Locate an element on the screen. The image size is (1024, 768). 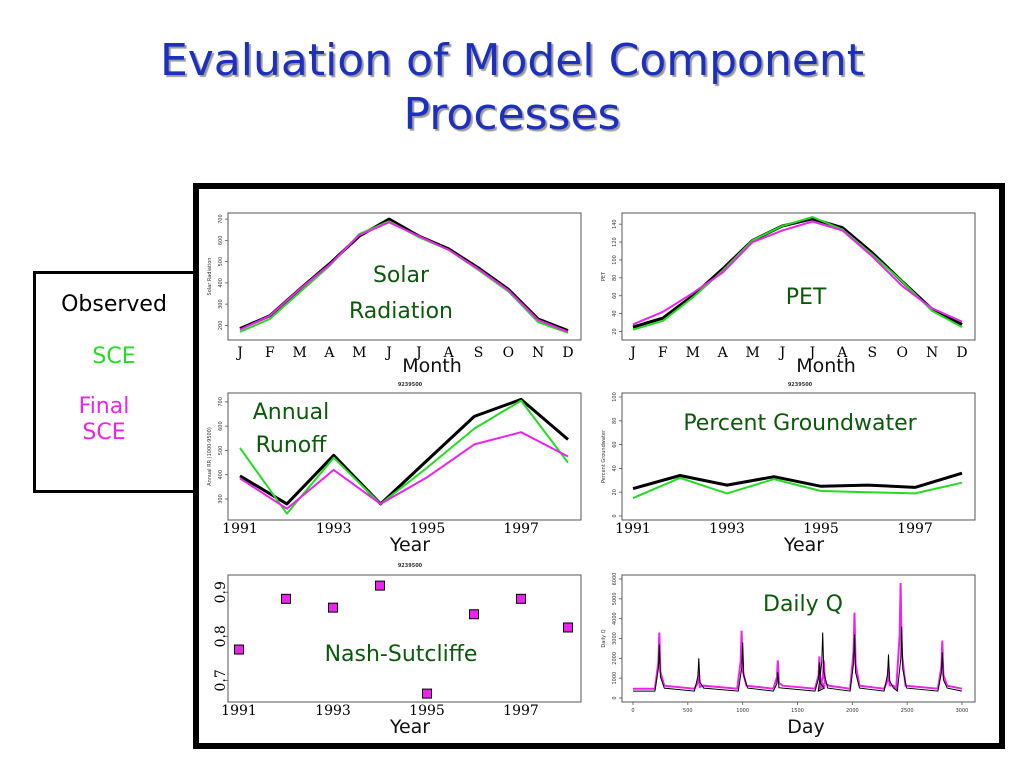
chart2-series-final-sce is located at coordinates (797, 273).